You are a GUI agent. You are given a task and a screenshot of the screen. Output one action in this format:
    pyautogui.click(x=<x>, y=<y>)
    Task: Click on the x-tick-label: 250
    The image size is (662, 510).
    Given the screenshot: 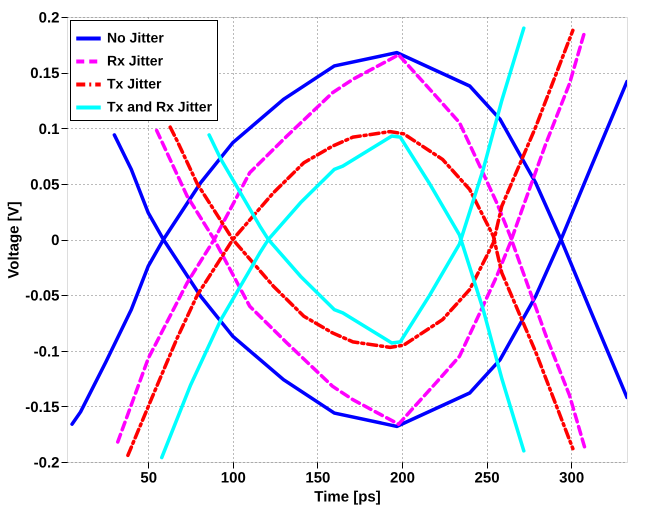 What is the action you would take?
    pyautogui.click(x=487, y=478)
    